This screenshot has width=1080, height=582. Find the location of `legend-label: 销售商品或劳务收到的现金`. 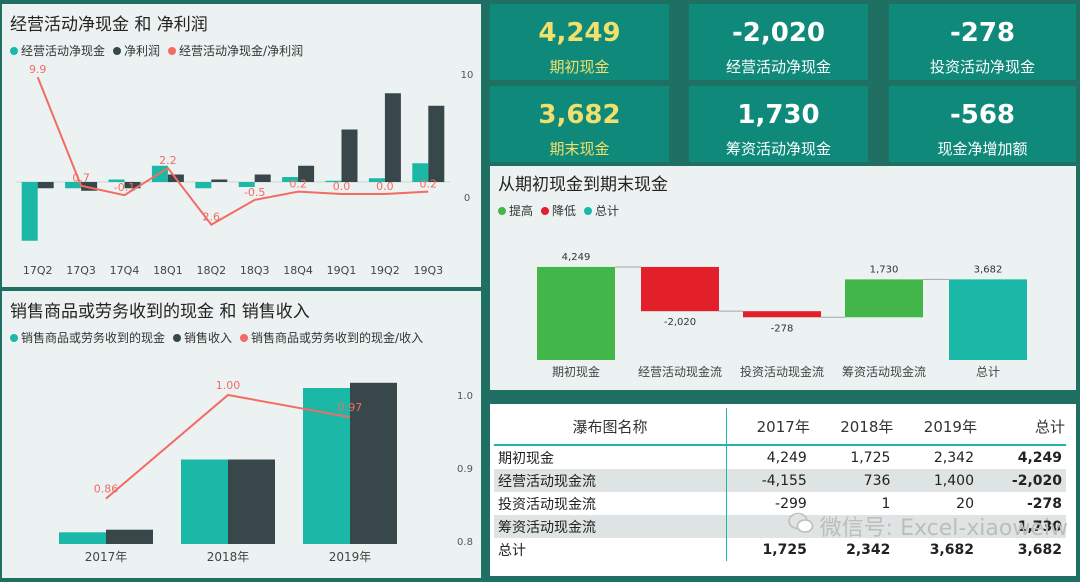

legend-label: 销售商品或劳务收到的现金 is located at coordinates (93, 338).